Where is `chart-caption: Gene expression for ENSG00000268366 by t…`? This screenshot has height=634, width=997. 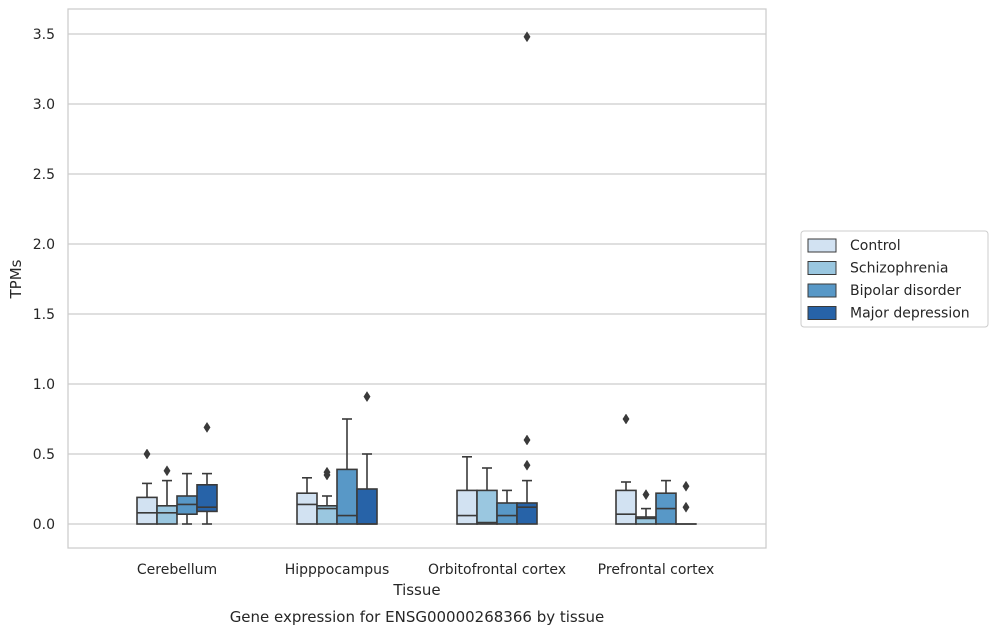
chart-caption: Gene expression for ENSG00000268366 by t… is located at coordinates (417, 617).